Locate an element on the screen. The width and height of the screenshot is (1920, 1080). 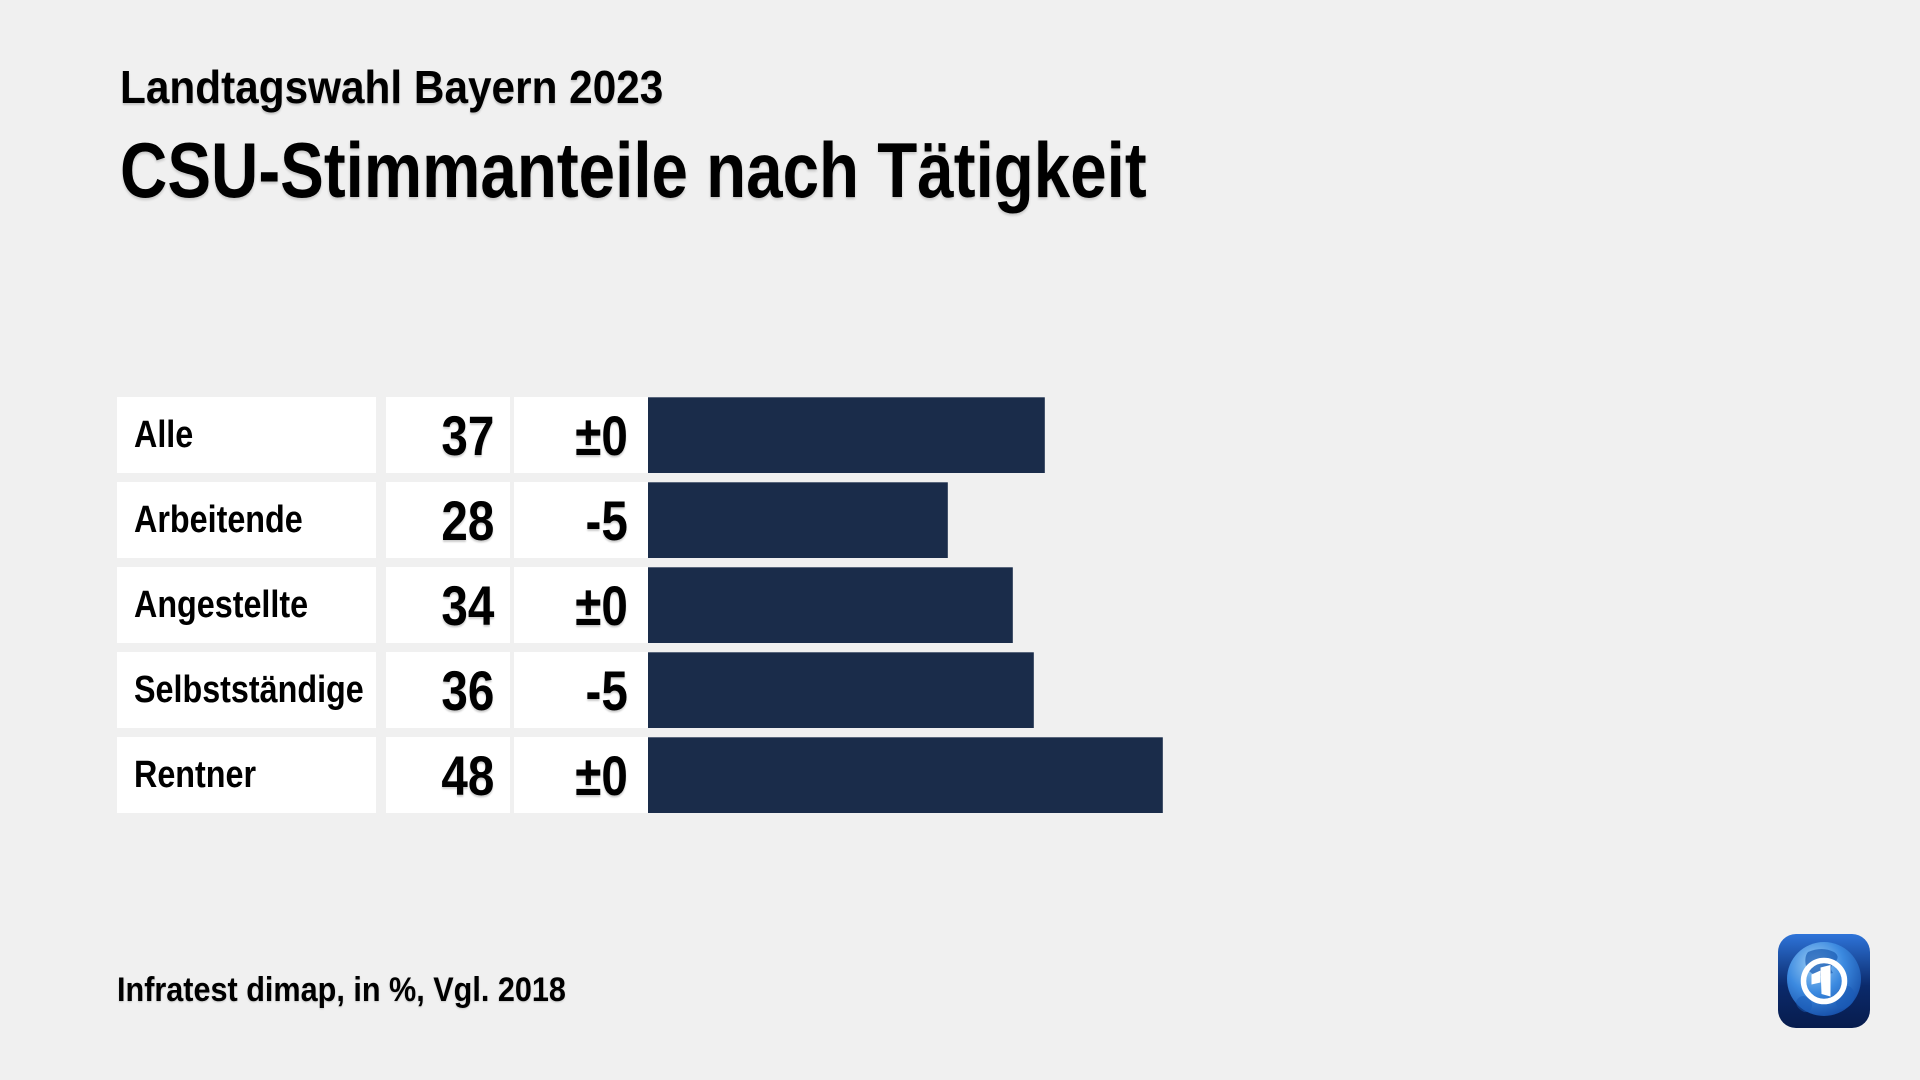
chart-row: Alle 37 ±0 is located at coordinates (640, 435).